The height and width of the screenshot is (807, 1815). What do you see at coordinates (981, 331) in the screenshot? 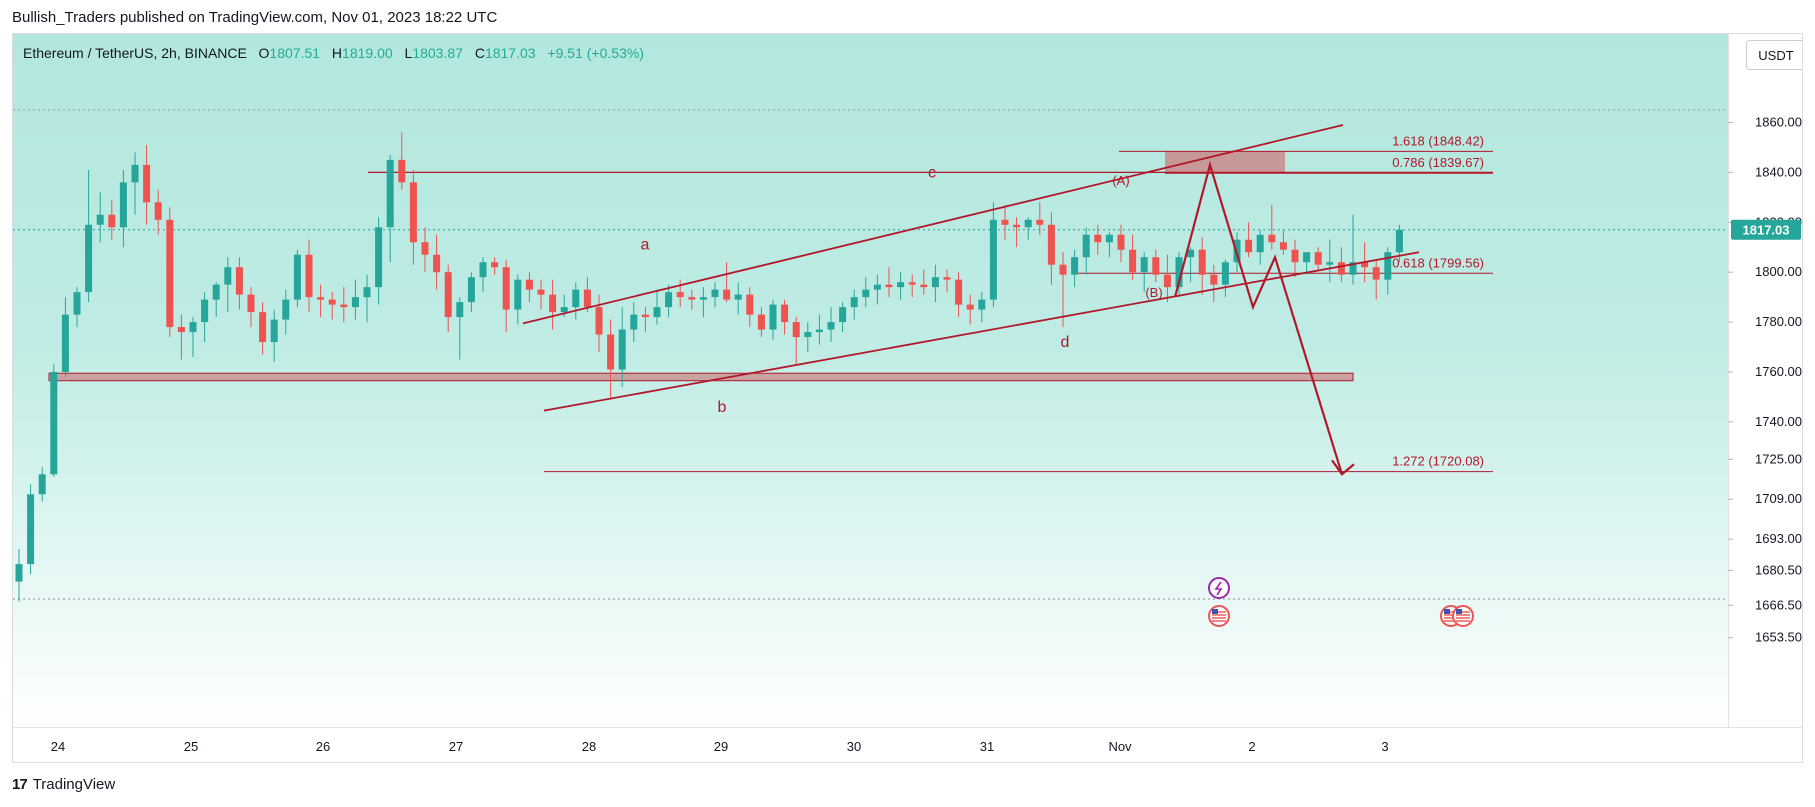
I see `channel-lower-line` at bounding box center [981, 331].